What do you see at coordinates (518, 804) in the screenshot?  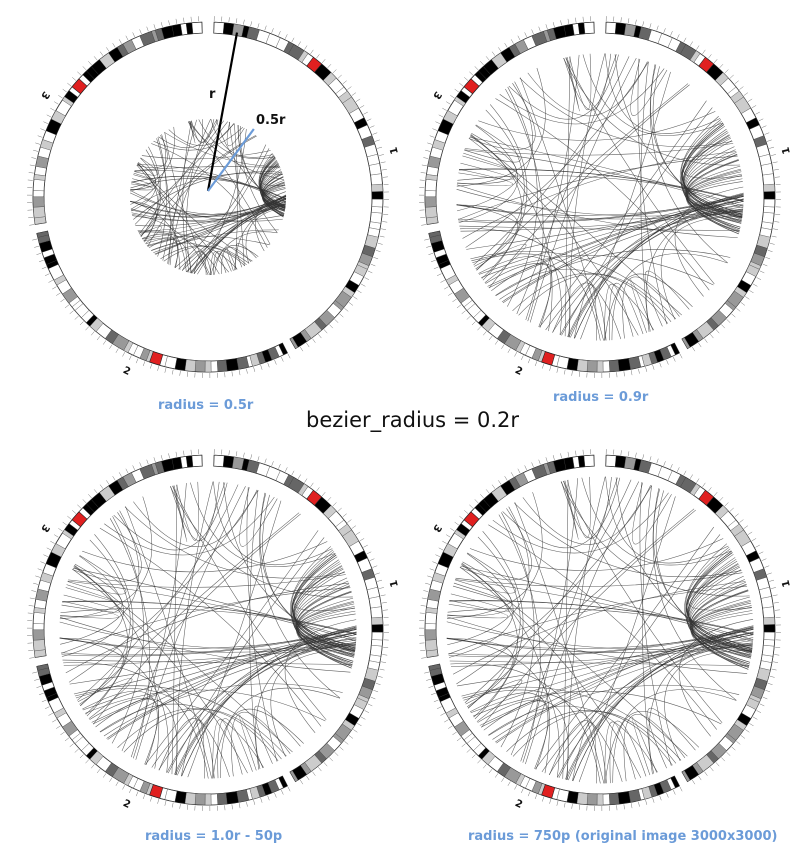 I see `chromosome-2-label: 2` at bounding box center [518, 804].